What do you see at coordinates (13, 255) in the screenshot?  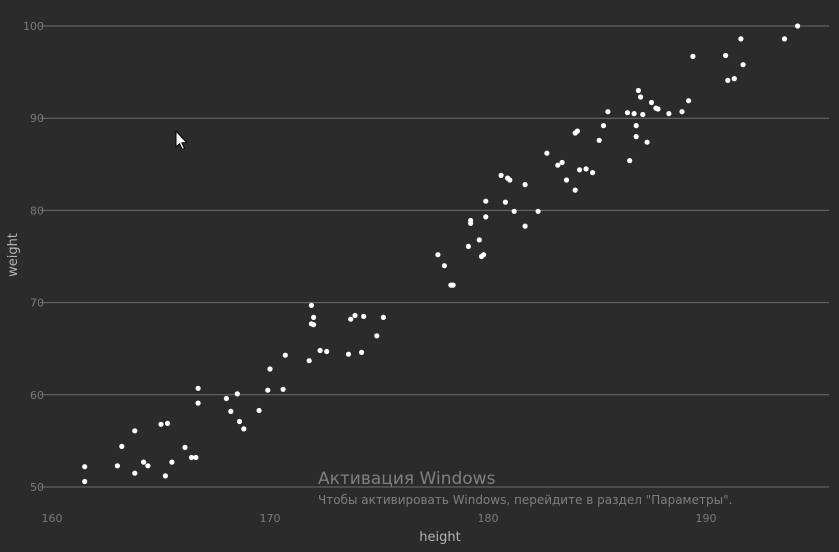 I see `y-axis-title: weight` at bounding box center [13, 255].